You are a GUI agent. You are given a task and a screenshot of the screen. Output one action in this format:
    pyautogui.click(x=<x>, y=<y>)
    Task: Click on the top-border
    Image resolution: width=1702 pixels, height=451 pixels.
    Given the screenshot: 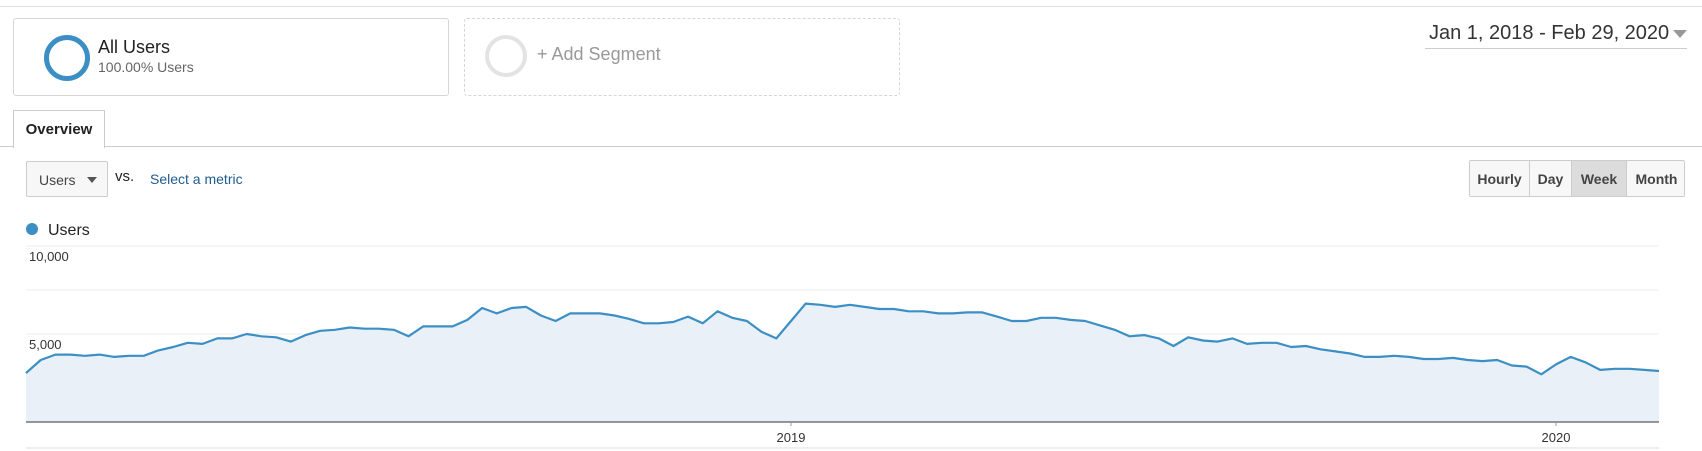 What is the action you would take?
    pyautogui.click(x=851, y=6)
    